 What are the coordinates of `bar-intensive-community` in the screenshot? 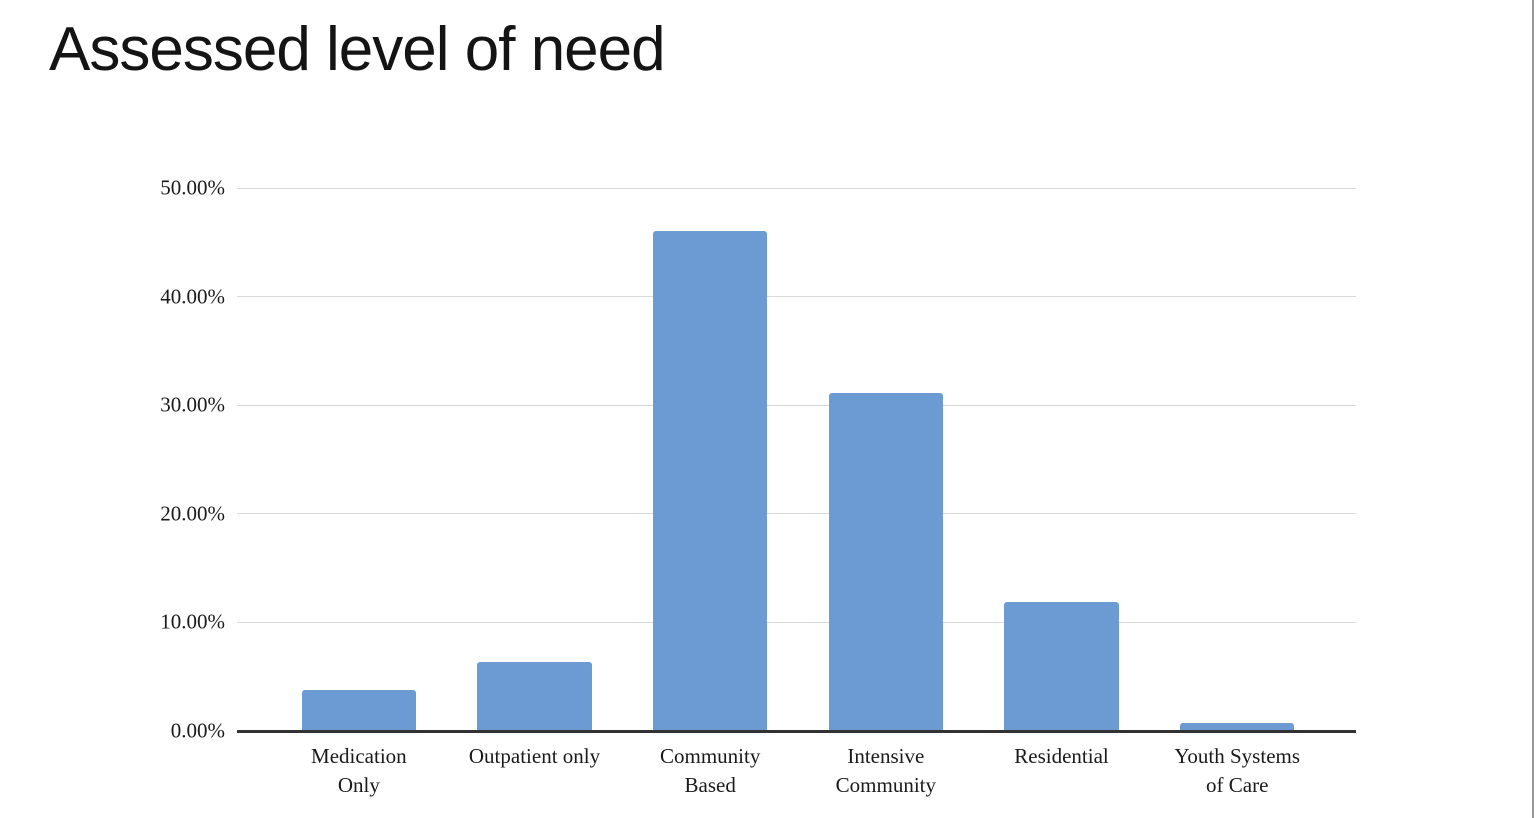 It's located at (885, 562).